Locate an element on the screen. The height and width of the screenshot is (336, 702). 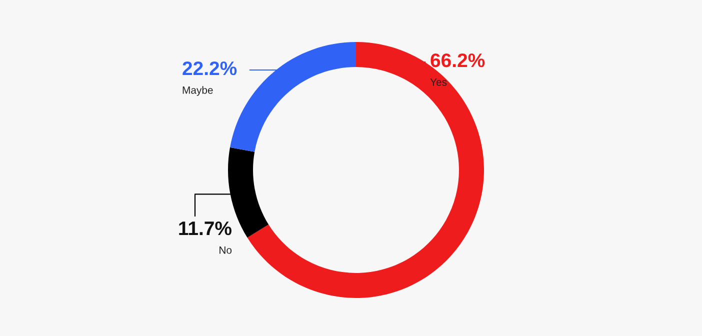
data-label: 11.7% is located at coordinates (205, 229).